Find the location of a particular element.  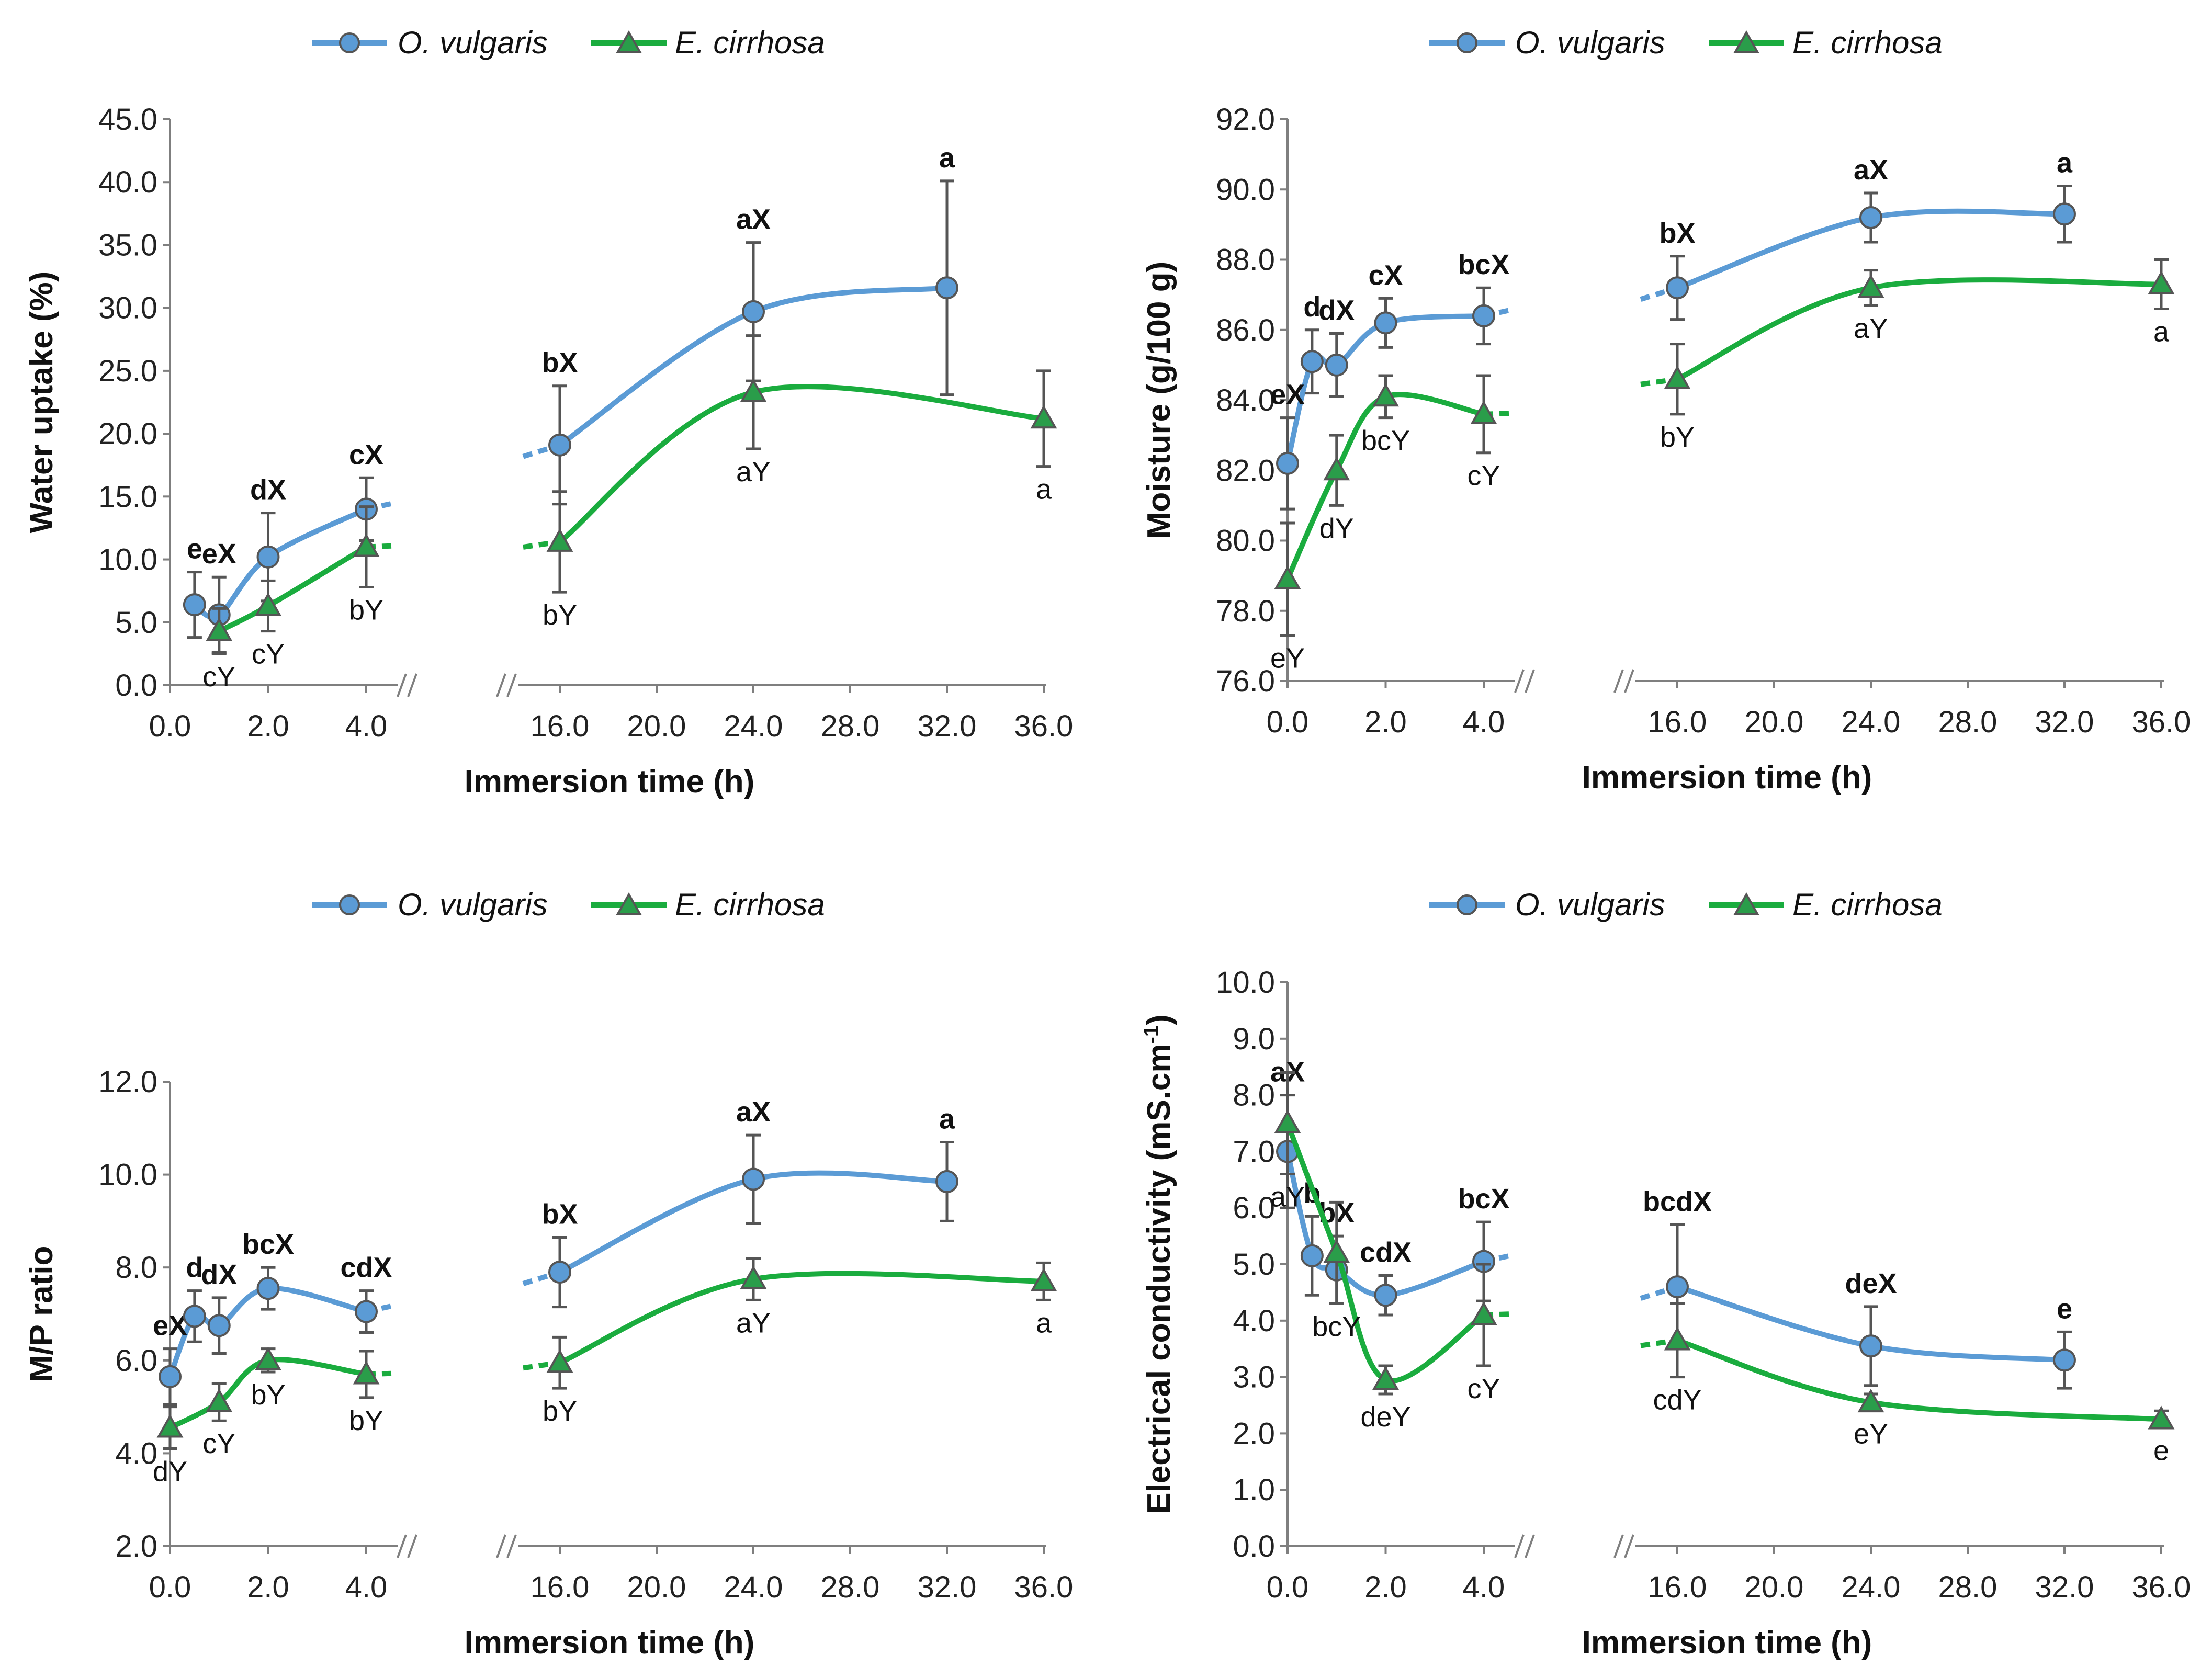

y-tick-label: 0.0 is located at coordinates (136, 685).